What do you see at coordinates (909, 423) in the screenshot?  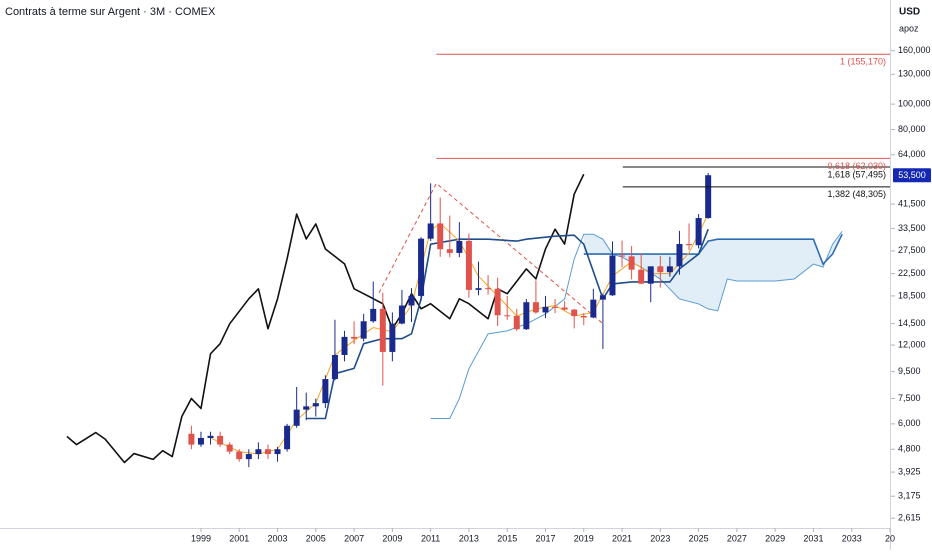 I see `y-tick-label: 6,000` at bounding box center [909, 423].